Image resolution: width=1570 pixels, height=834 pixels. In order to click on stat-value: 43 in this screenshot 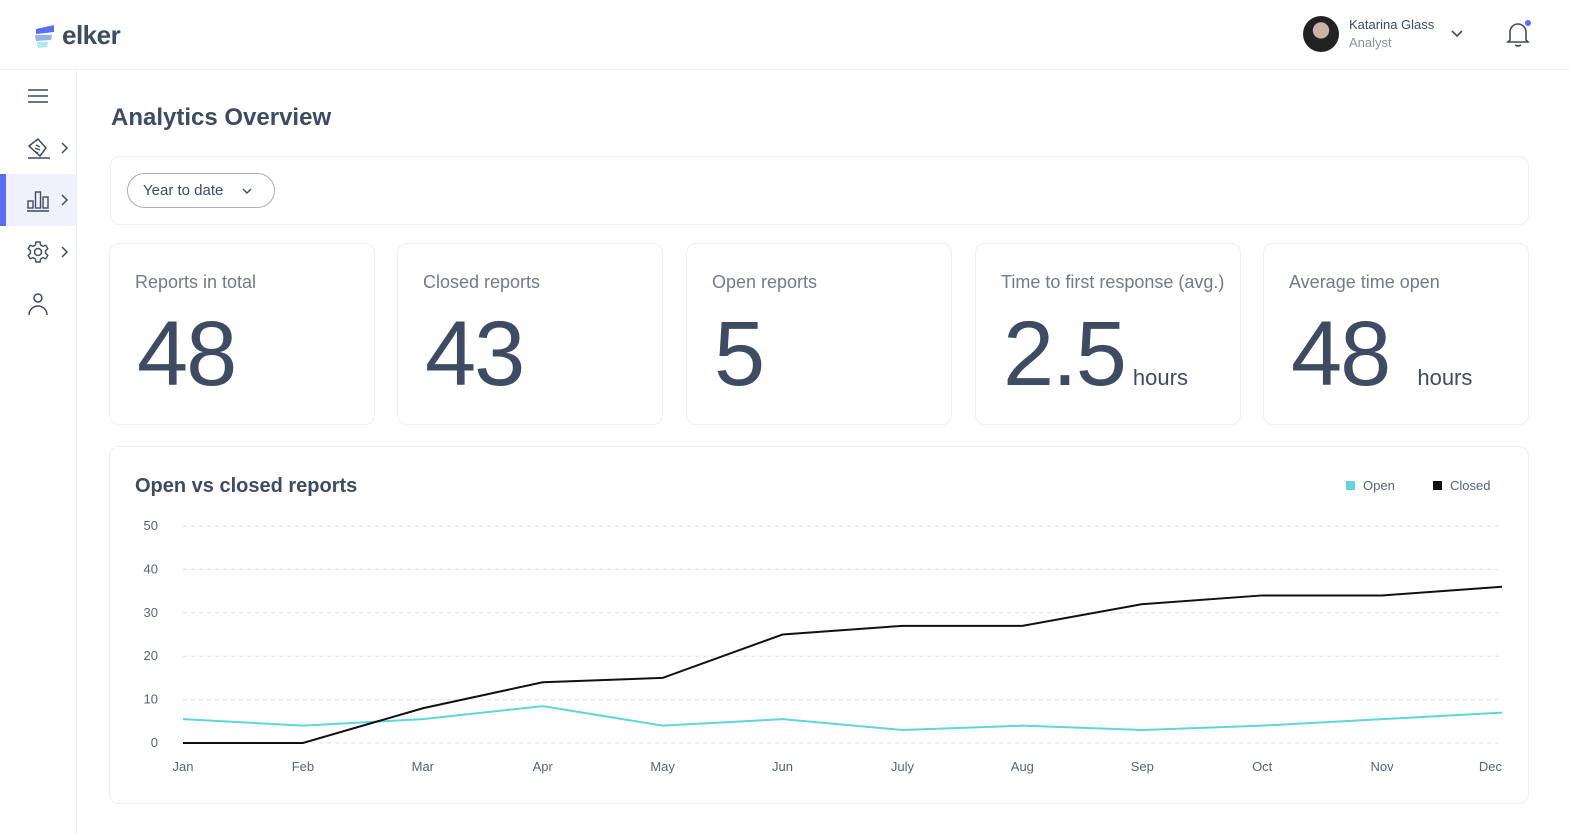, I will do `click(475, 354)`.